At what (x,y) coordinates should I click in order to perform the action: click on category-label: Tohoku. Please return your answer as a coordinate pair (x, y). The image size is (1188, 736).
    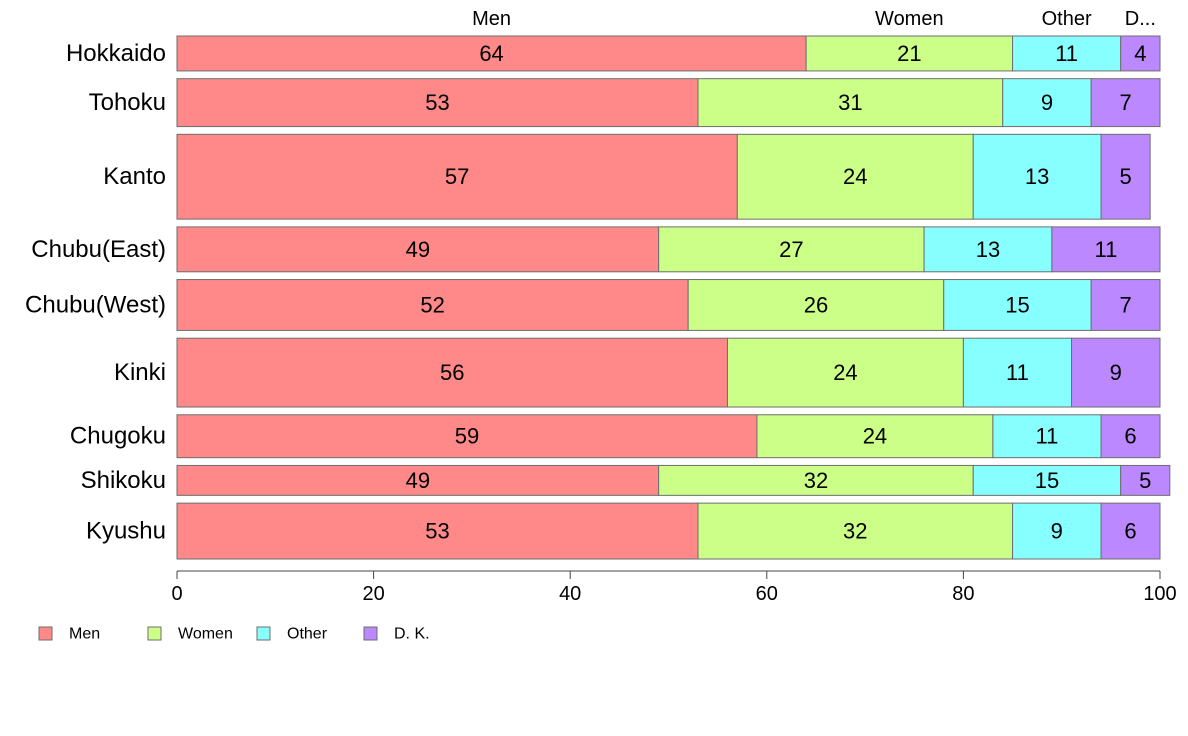
    Looking at the image, I should click on (127, 102).